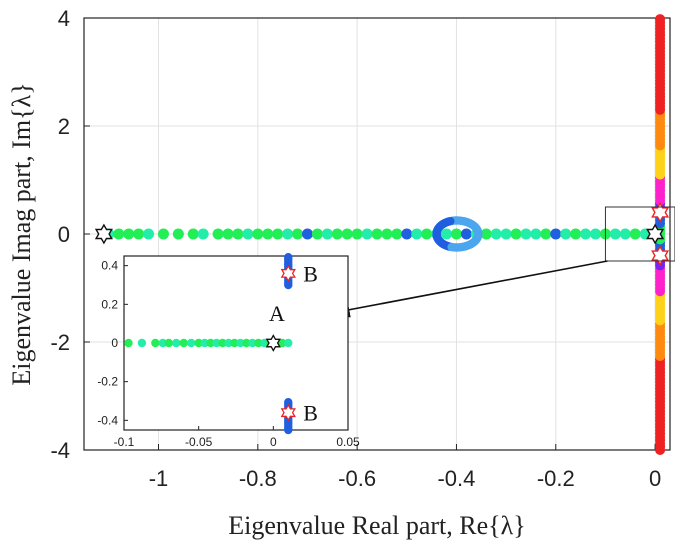  Describe the element at coordinates (357, 478) in the screenshot. I see `x-tick-label: -0.6` at that location.